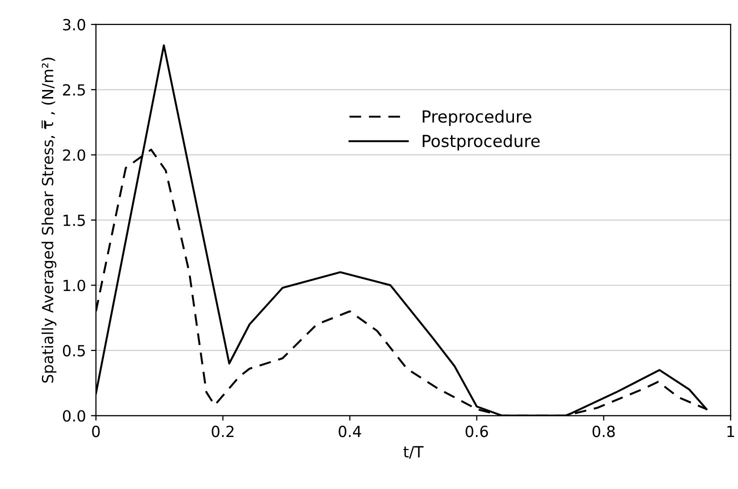  What do you see at coordinates (74, 155) in the screenshot?
I see `y-tick-label: 2.0` at bounding box center [74, 155].